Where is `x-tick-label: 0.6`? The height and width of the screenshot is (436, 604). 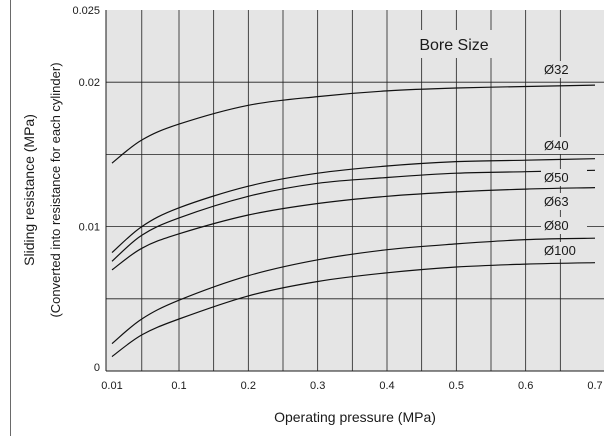
x-tick-label: 0.6 is located at coordinates (525, 386).